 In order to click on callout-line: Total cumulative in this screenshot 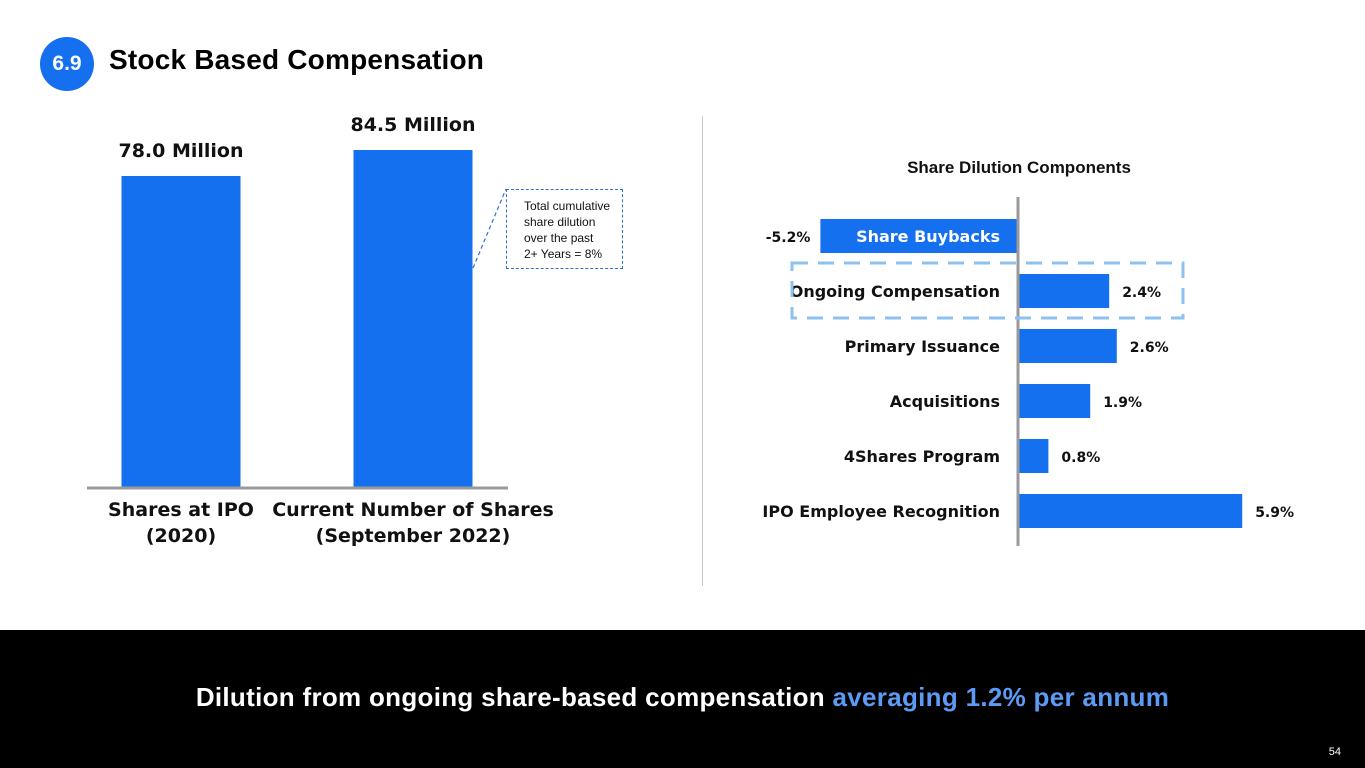, I will do `click(567, 206)`.